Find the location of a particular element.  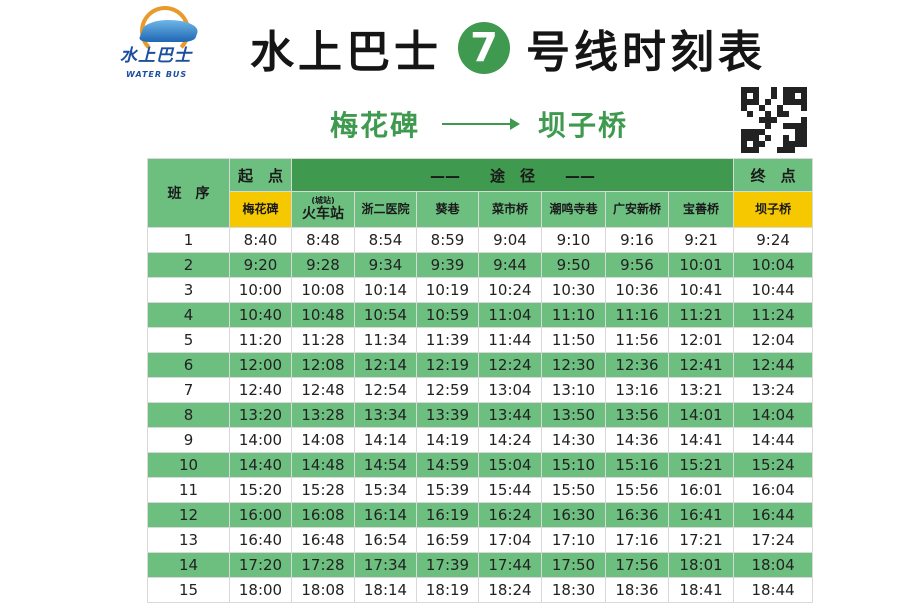

time-cell: 18:14 is located at coordinates (385, 590).